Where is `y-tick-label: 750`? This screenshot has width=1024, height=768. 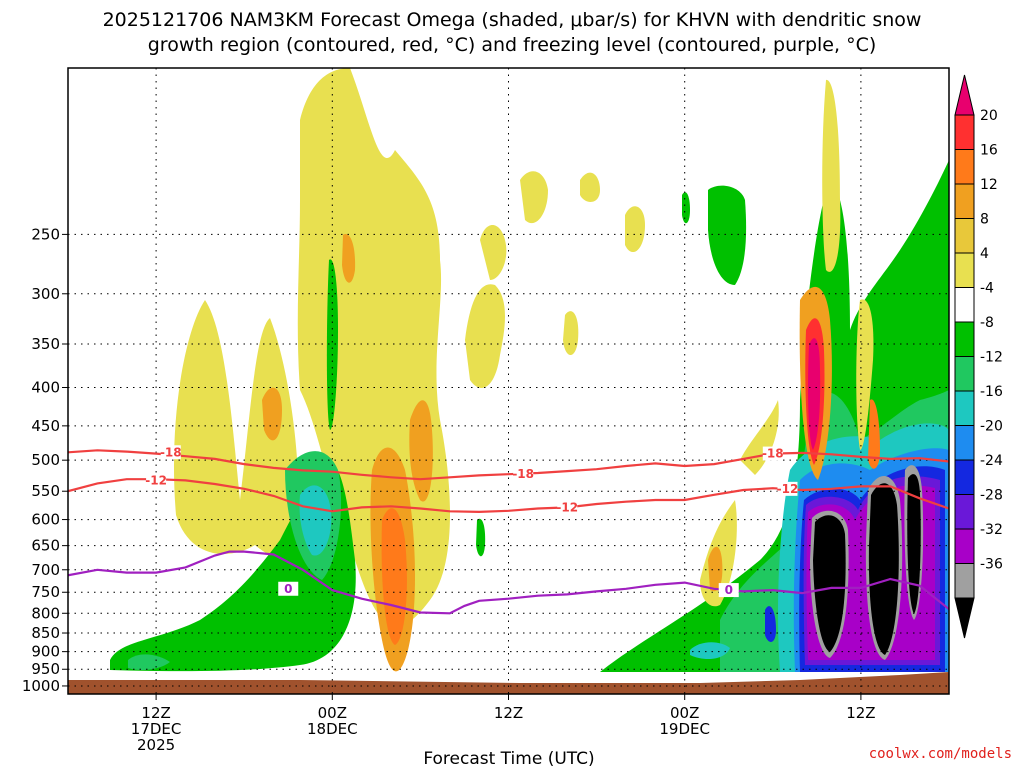 y-tick-label: 750 is located at coordinates (45, 592).